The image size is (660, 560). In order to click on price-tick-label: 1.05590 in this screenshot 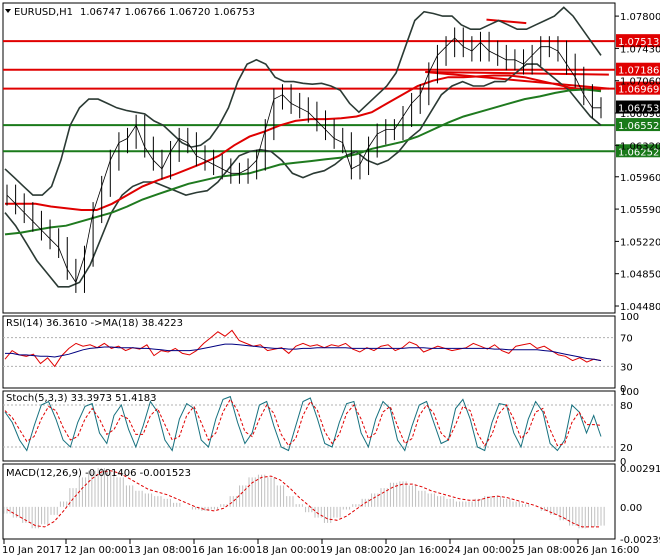, I will do `click(640, 210)`.